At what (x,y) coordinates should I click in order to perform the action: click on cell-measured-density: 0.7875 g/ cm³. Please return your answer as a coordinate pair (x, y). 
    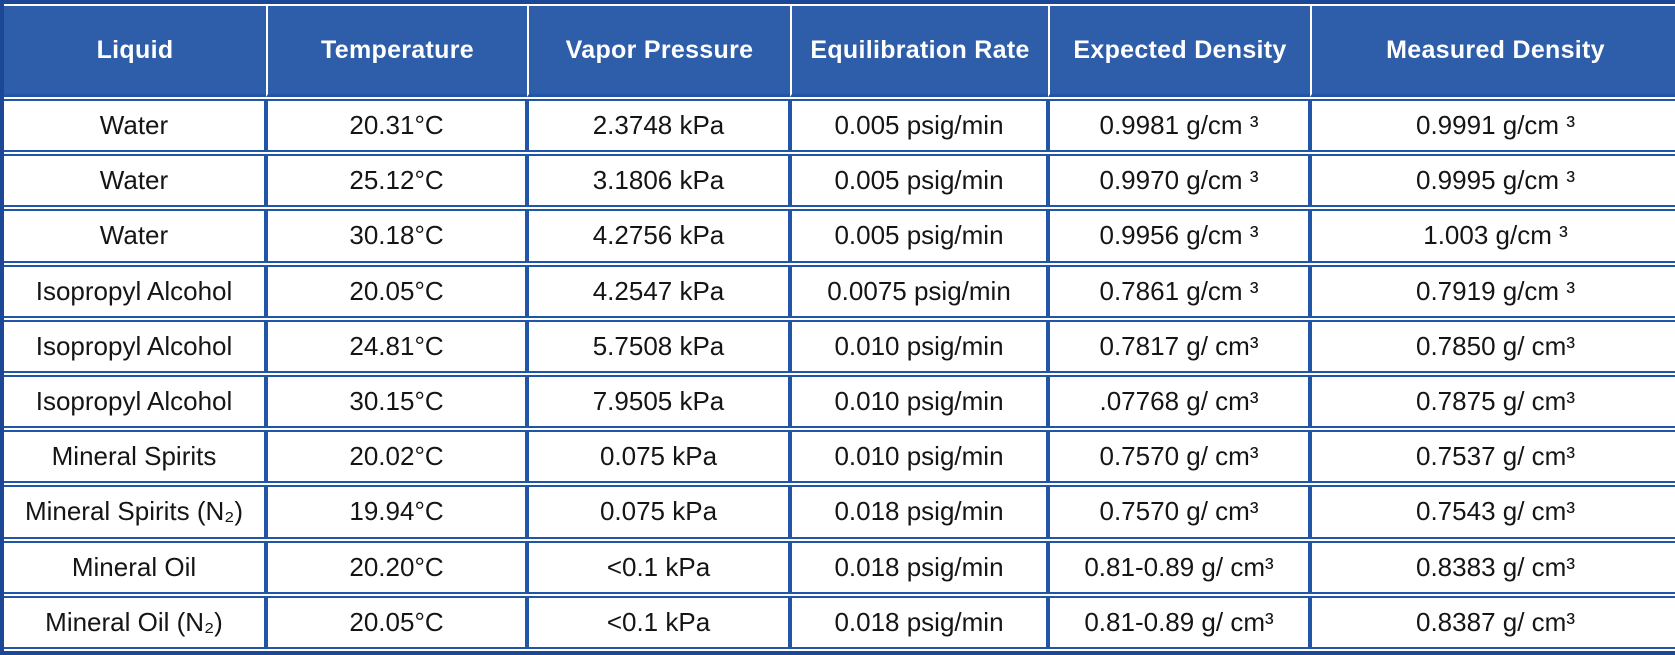
    Looking at the image, I should click on (1492, 401).